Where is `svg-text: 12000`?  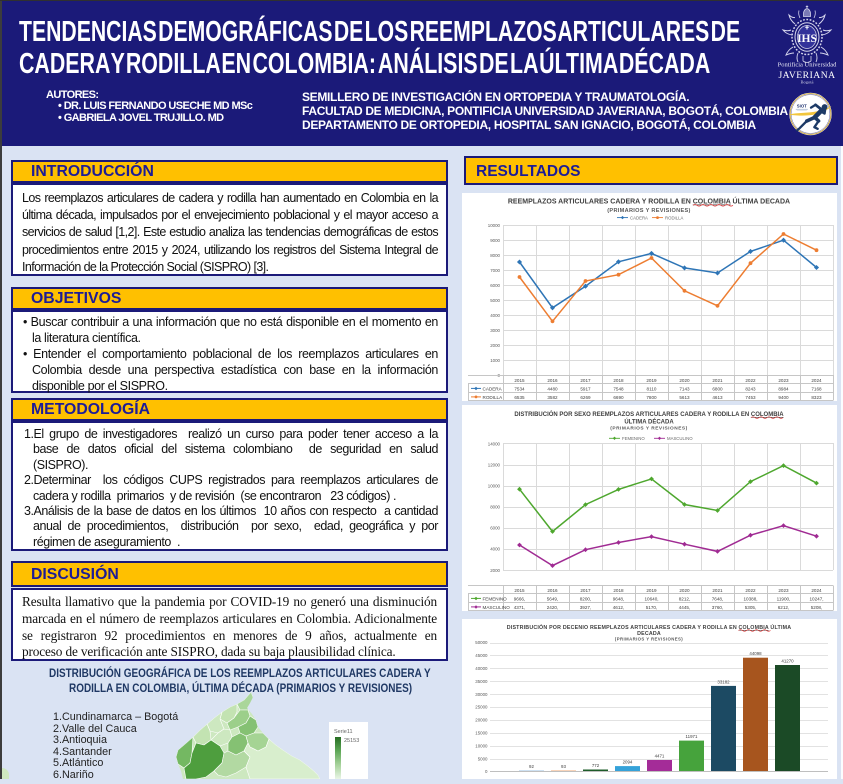 svg-text: 12000 is located at coordinates (494, 464).